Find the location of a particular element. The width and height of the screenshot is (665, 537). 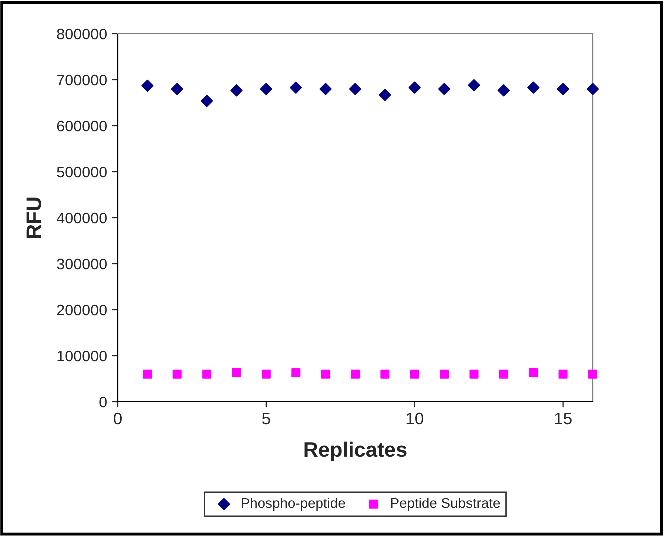

legend-label: Phospho-peptide is located at coordinates (294, 504).